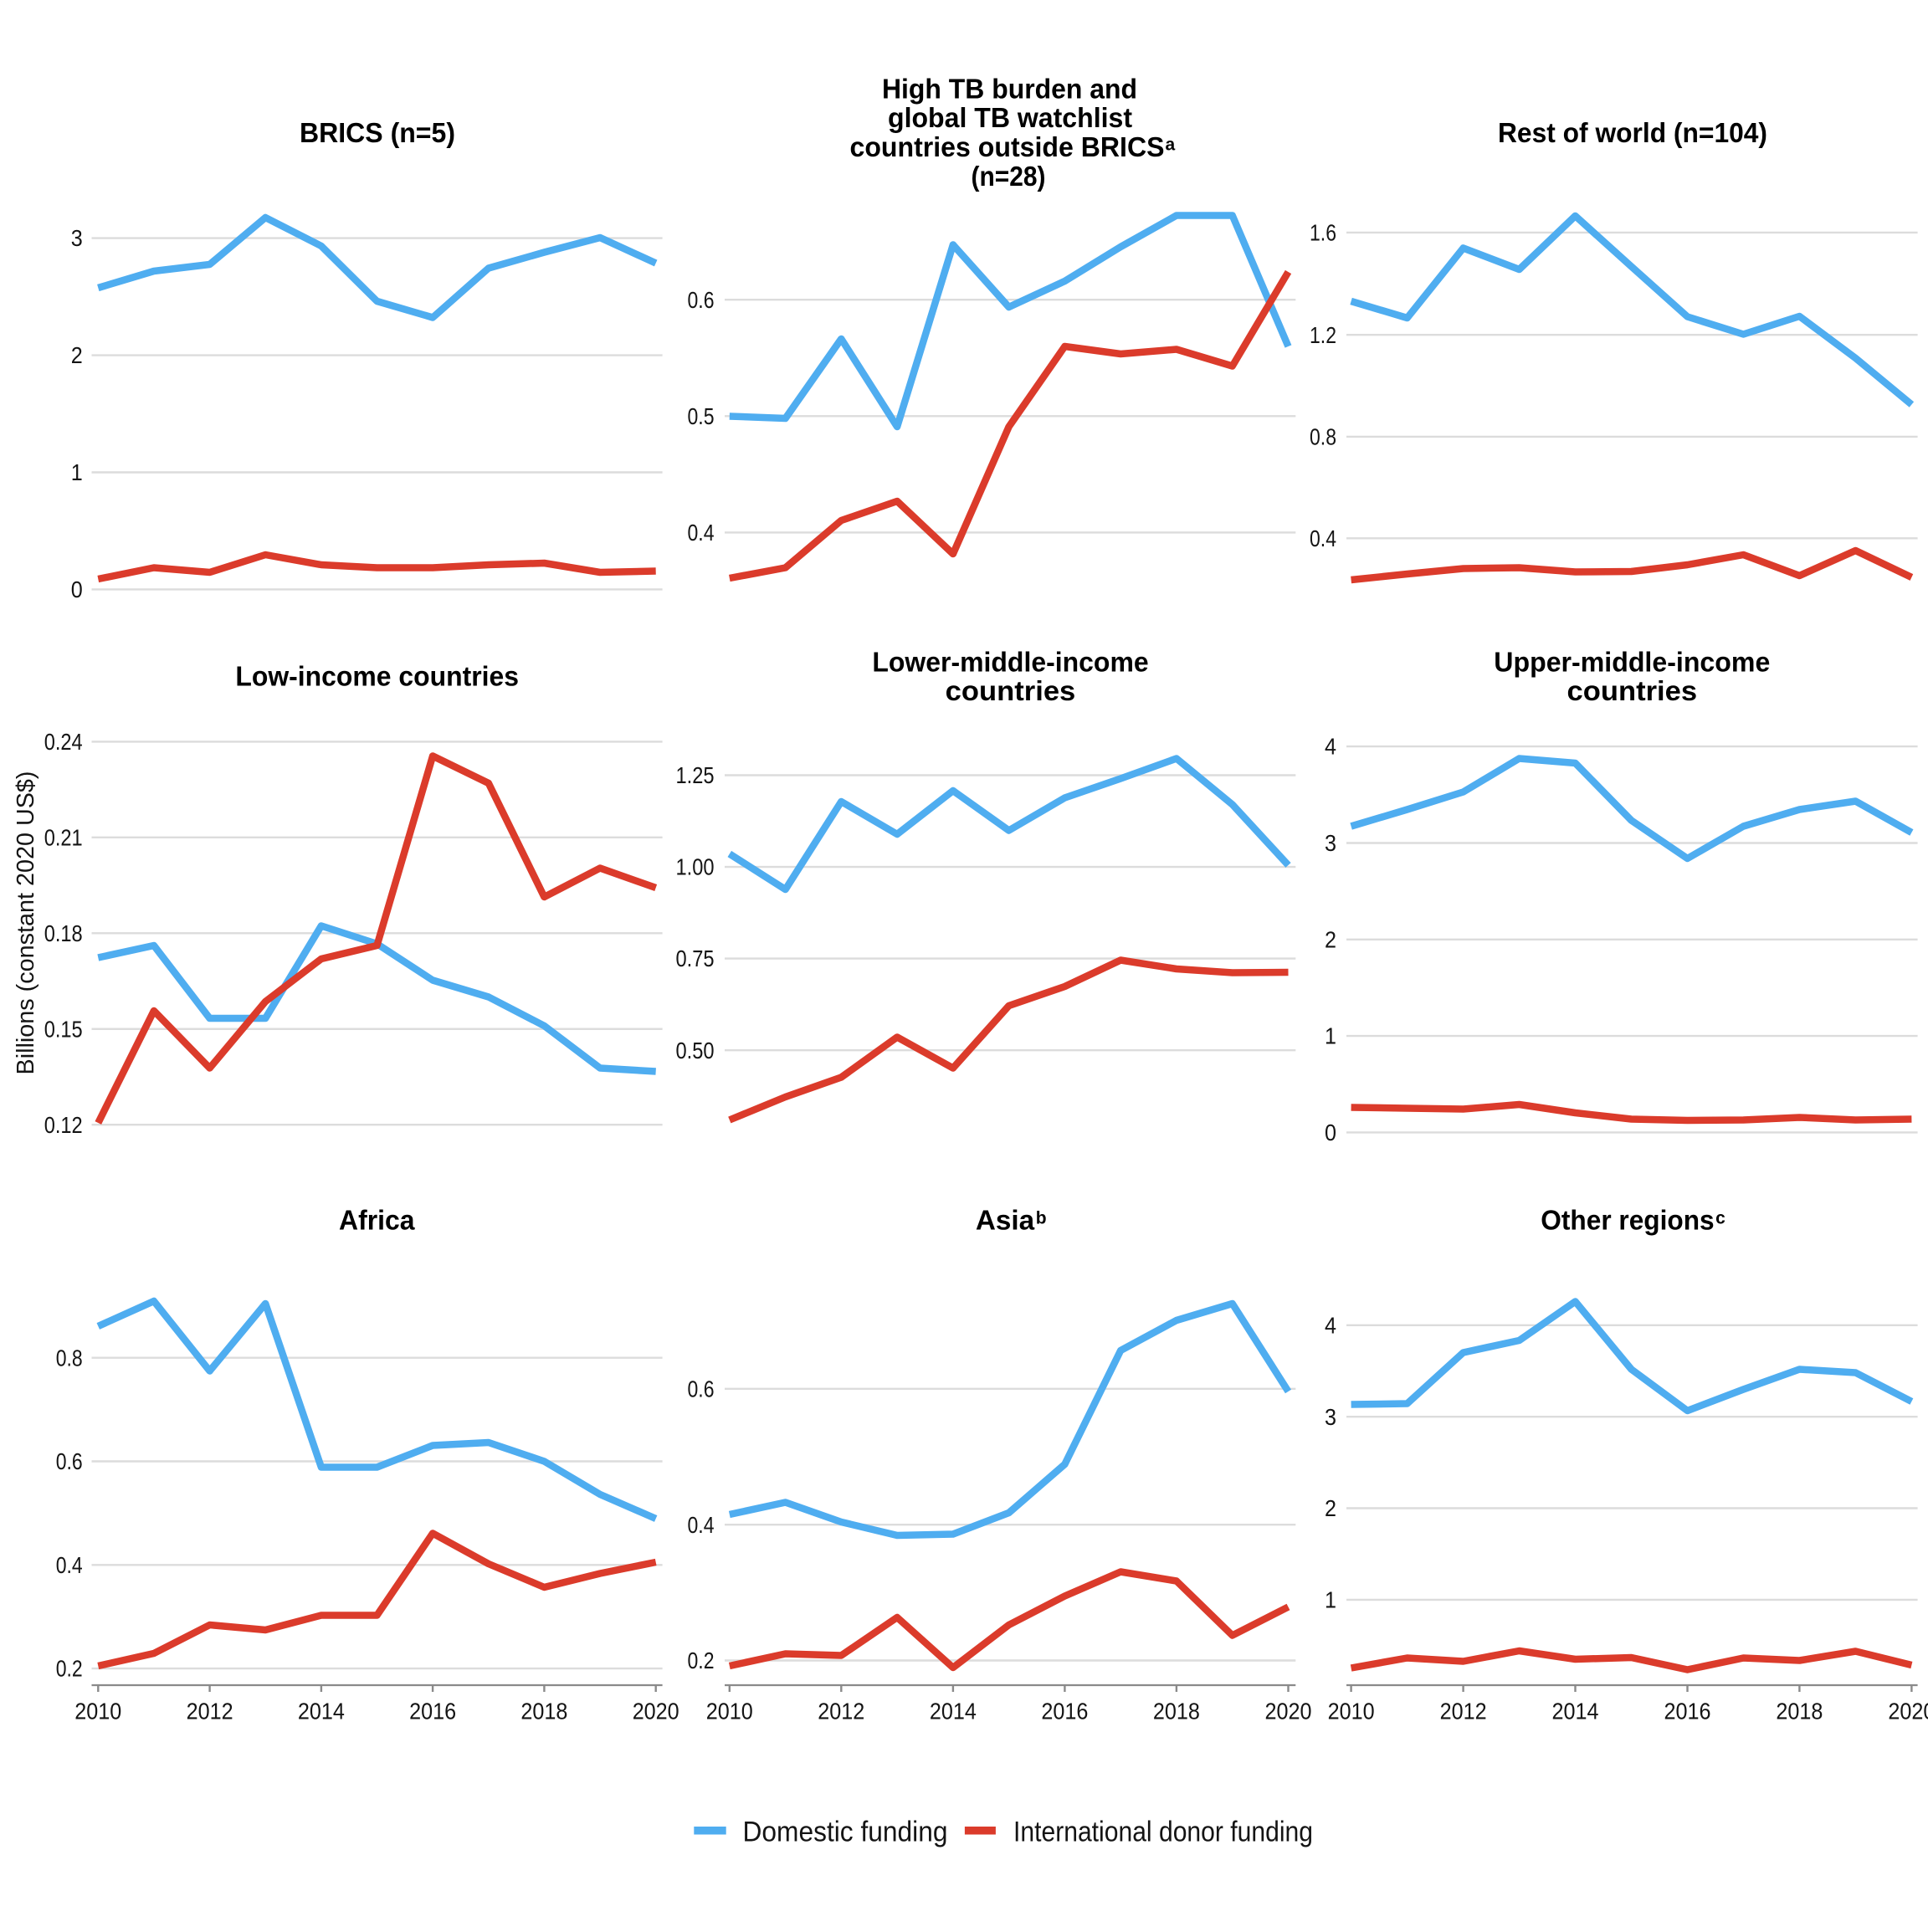  What do you see at coordinates (1323, 335) in the screenshot?
I see `svg-text: 1.2` at bounding box center [1323, 335].